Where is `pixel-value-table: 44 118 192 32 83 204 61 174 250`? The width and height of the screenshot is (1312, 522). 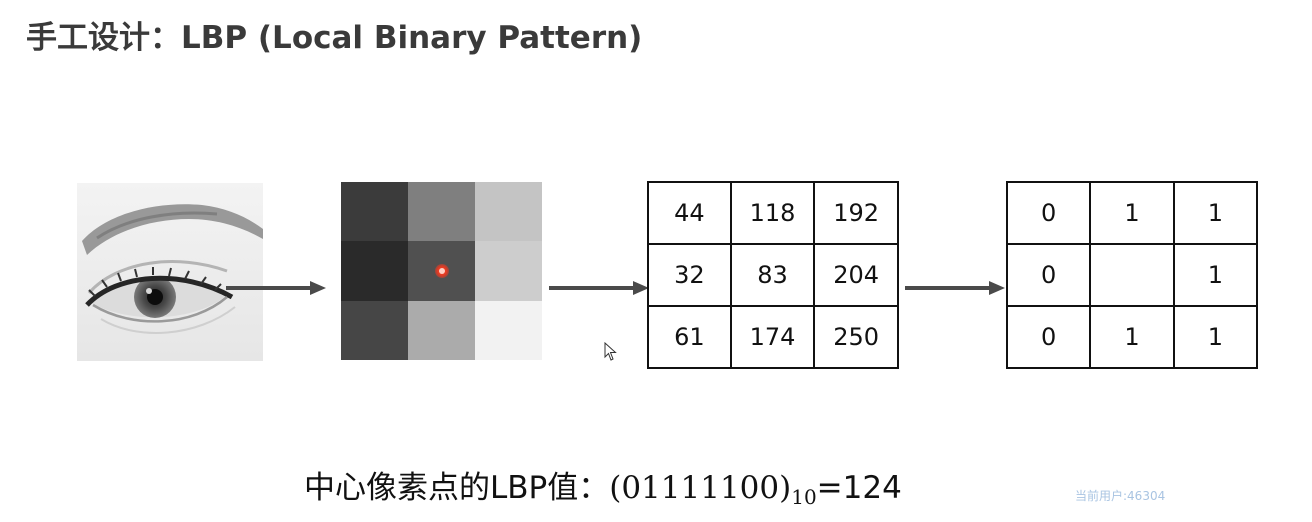
pixel-value-table: 44 118 192 32 83 204 61 174 250 is located at coordinates (773, 275).